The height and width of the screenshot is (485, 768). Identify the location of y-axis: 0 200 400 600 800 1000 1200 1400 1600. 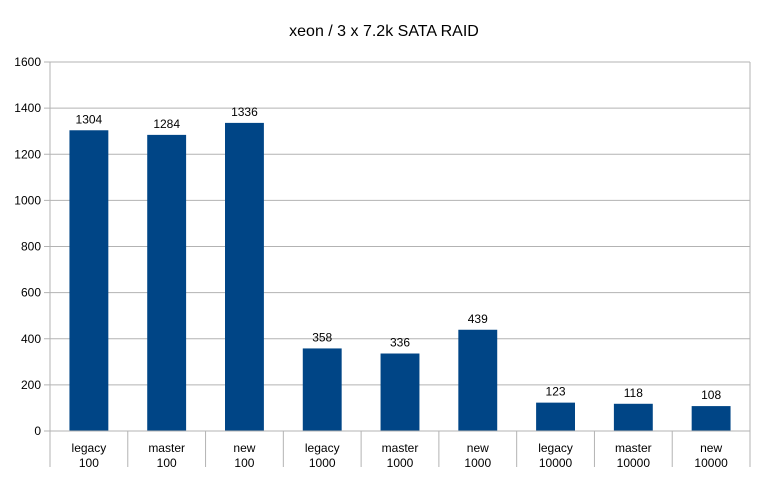
(32, 246).